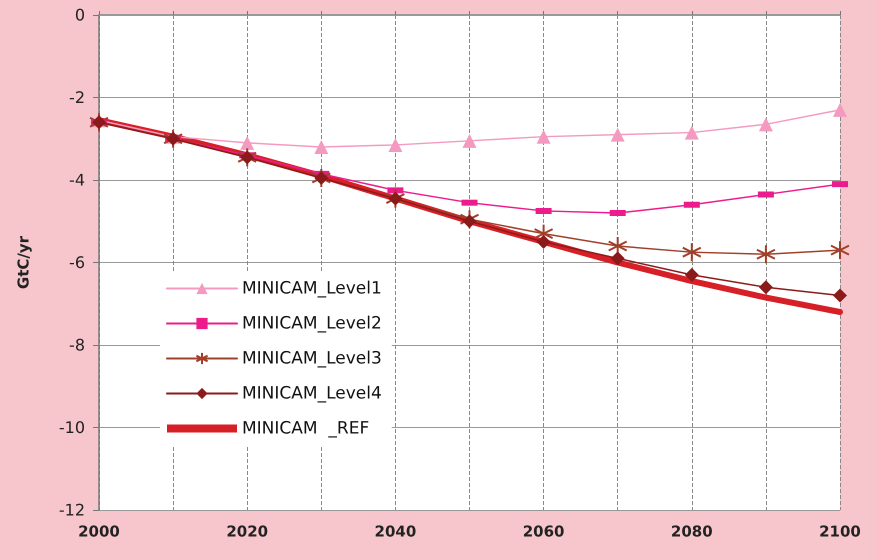  Describe the element at coordinates (77, 97) in the screenshot. I see `y-tick-label: -2` at that location.